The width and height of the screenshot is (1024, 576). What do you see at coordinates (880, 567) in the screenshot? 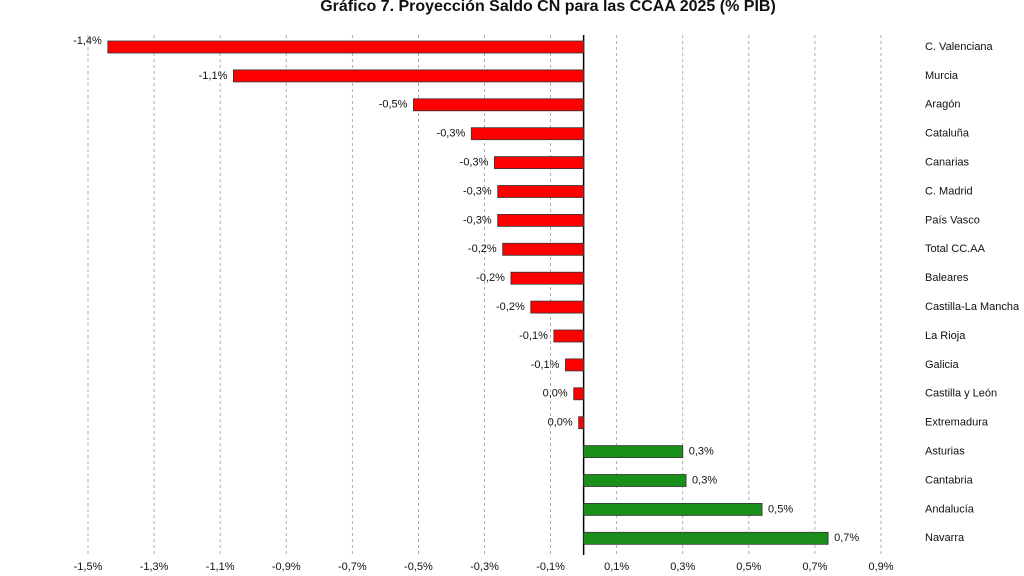
I see `x-tick-label: 0,9%` at bounding box center [880, 567].